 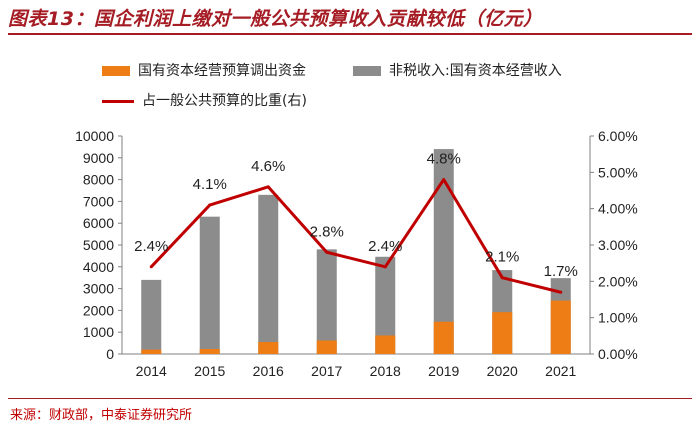 What do you see at coordinates (98, 201) in the screenshot?
I see `y-tick-label: 7000` at bounding box center [98, 201].